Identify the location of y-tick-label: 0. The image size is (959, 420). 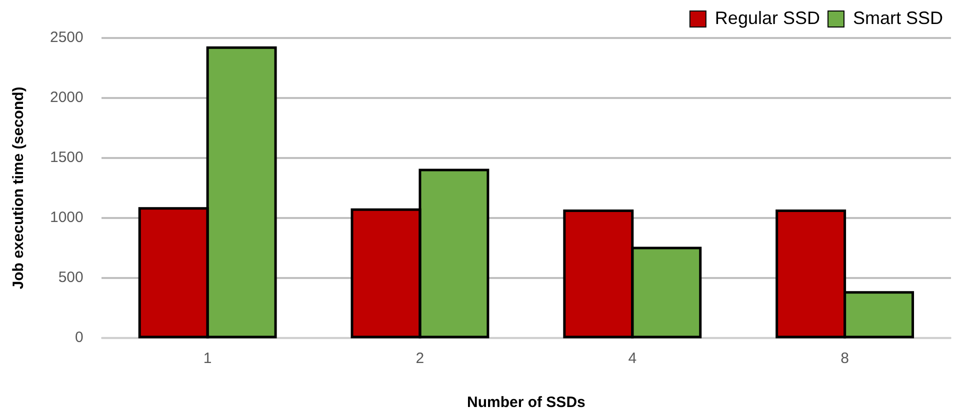
(79, 337).